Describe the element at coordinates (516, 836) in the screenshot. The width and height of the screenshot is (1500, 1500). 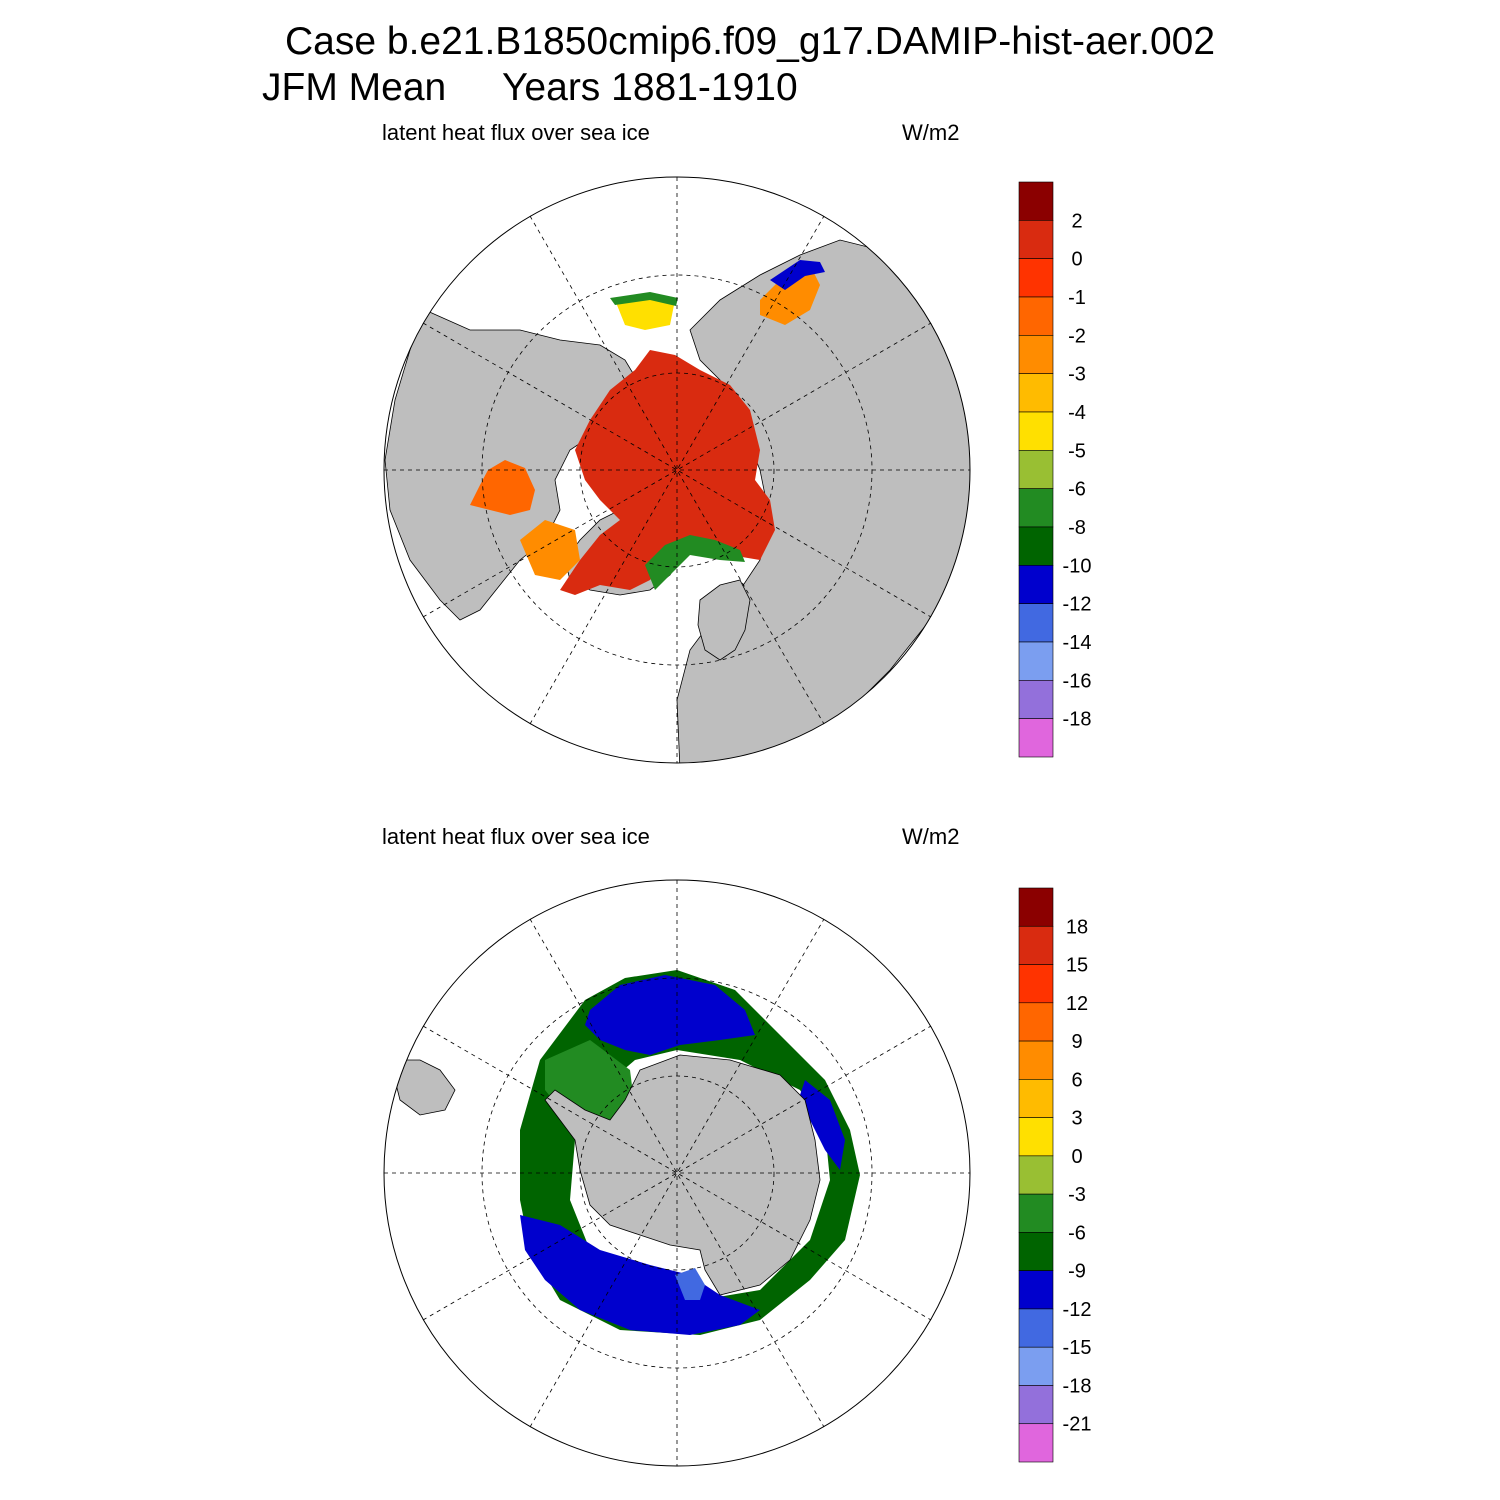
I see `south-variable-label: latent heat flux over sea ice` at that location.